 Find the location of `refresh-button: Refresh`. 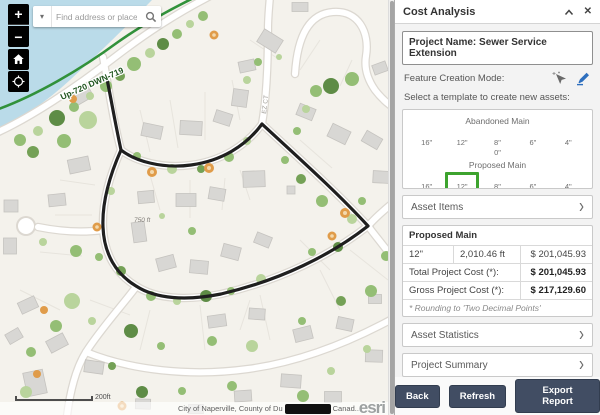

refresh-button: Refresh is located at coordinates (477, 396).